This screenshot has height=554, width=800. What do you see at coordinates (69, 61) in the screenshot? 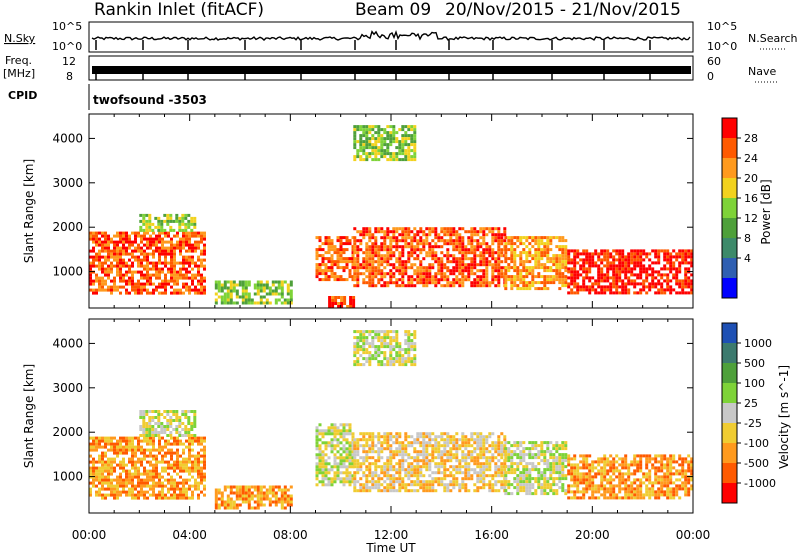
I see `freq-left-tick-top: 12` at bounding box center [69, 61].